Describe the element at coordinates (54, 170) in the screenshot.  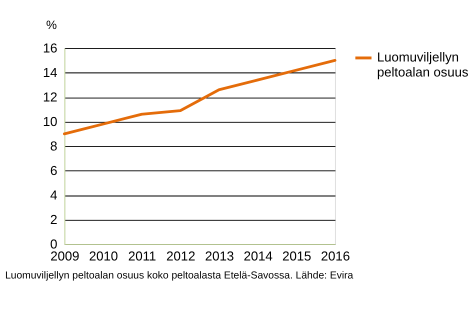
I see `y-tick-label: 6` at that location.